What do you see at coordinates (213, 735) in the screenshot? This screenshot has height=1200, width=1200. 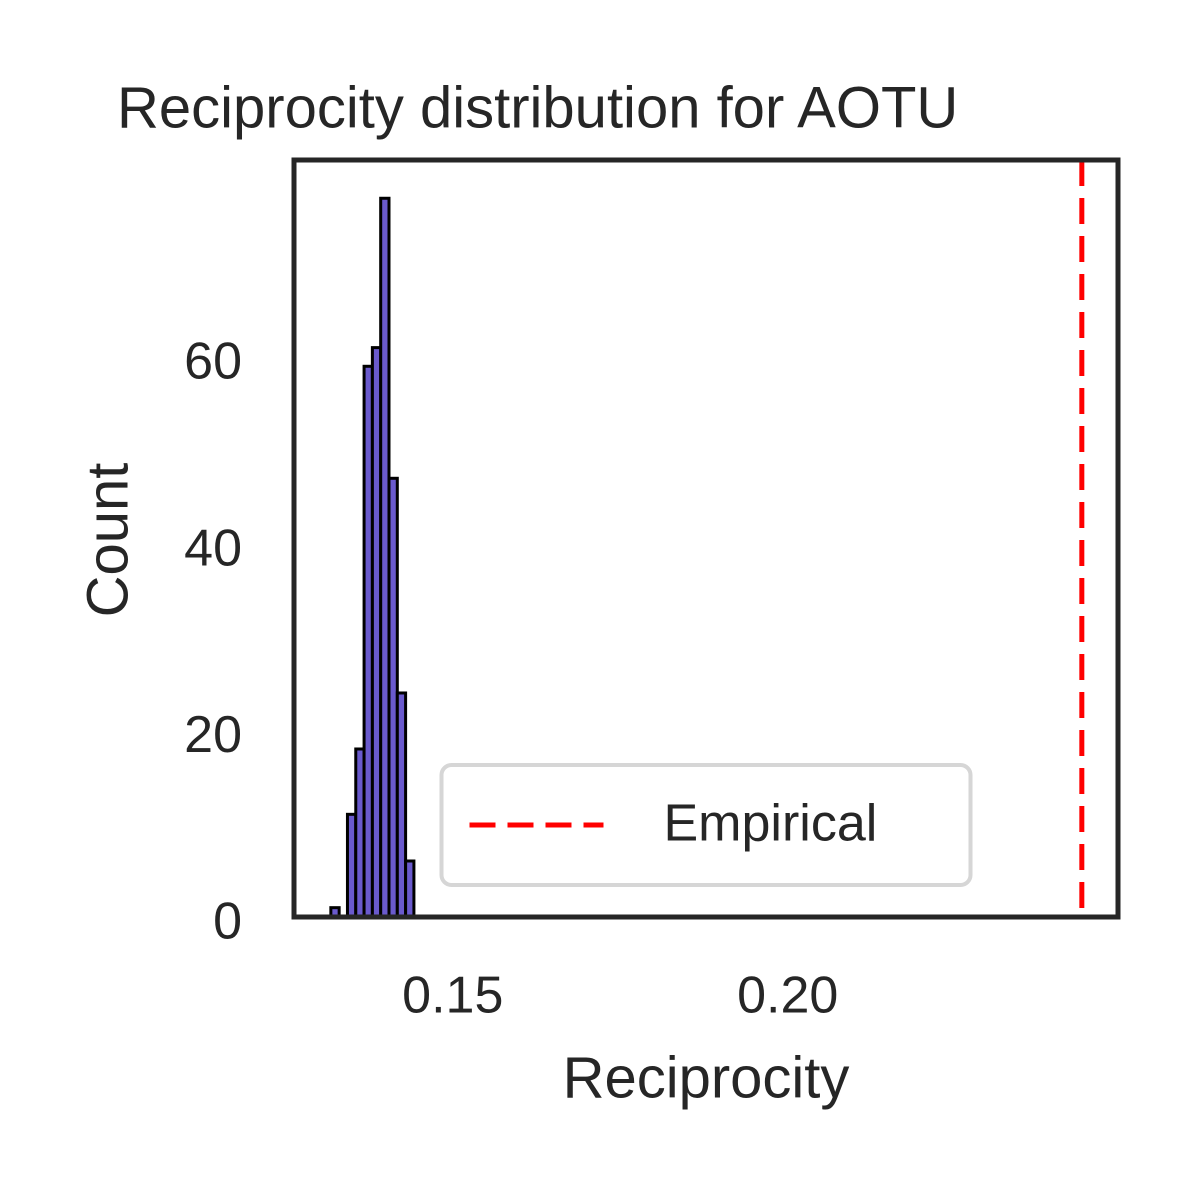 I see `y-tick-label: 20` at bounding box center [213, 735].